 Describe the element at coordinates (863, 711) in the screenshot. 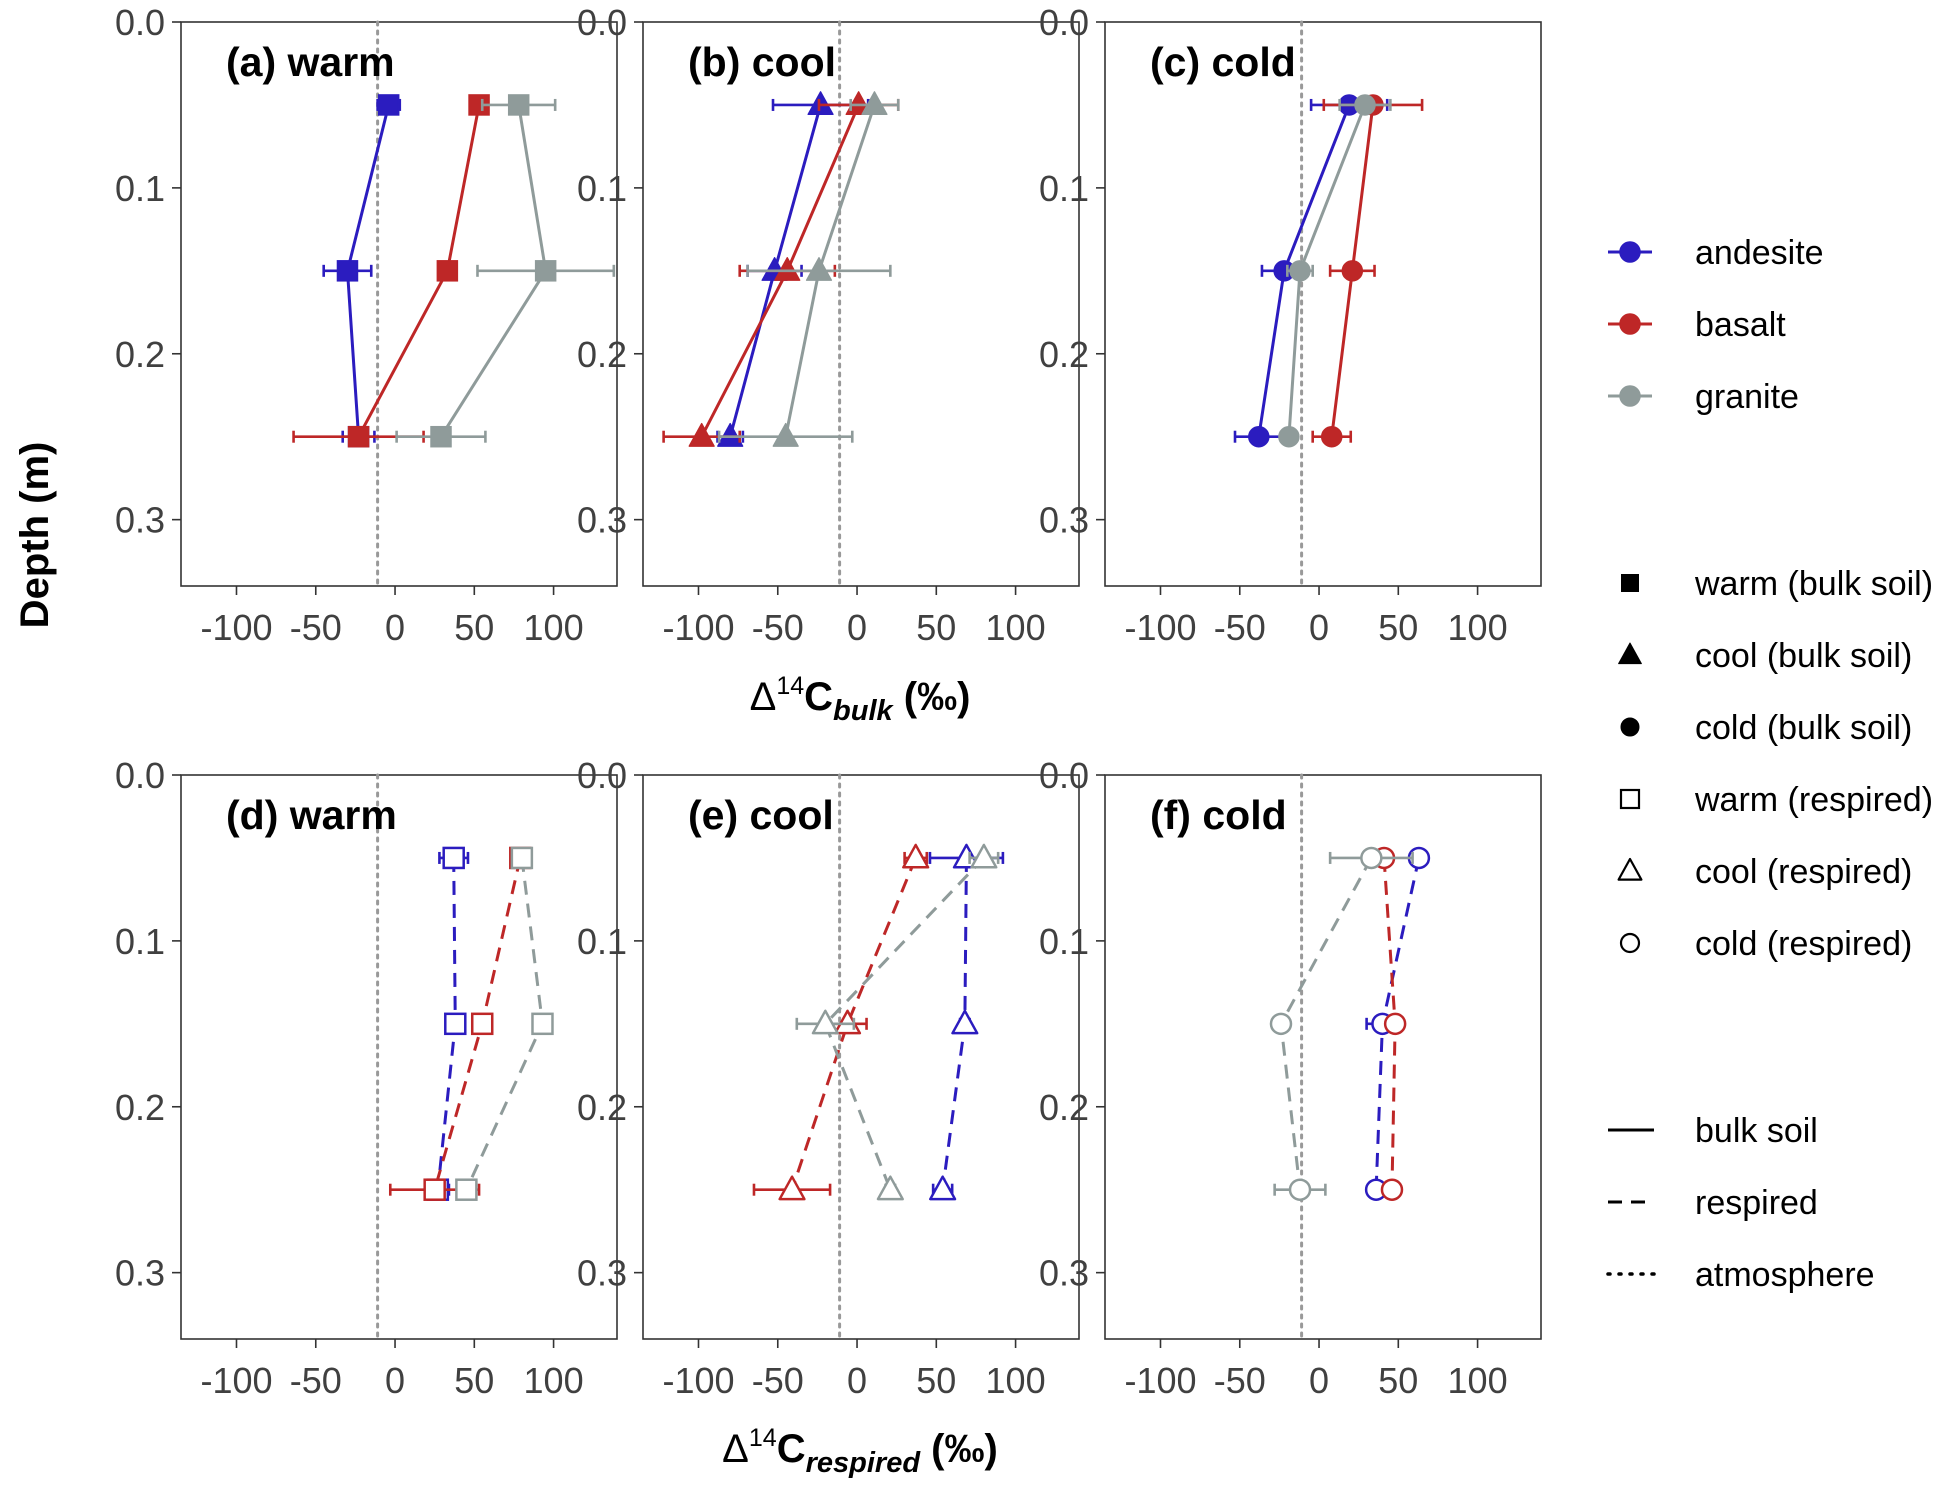

I see `x-axis-title-sub: bulk` at that location.